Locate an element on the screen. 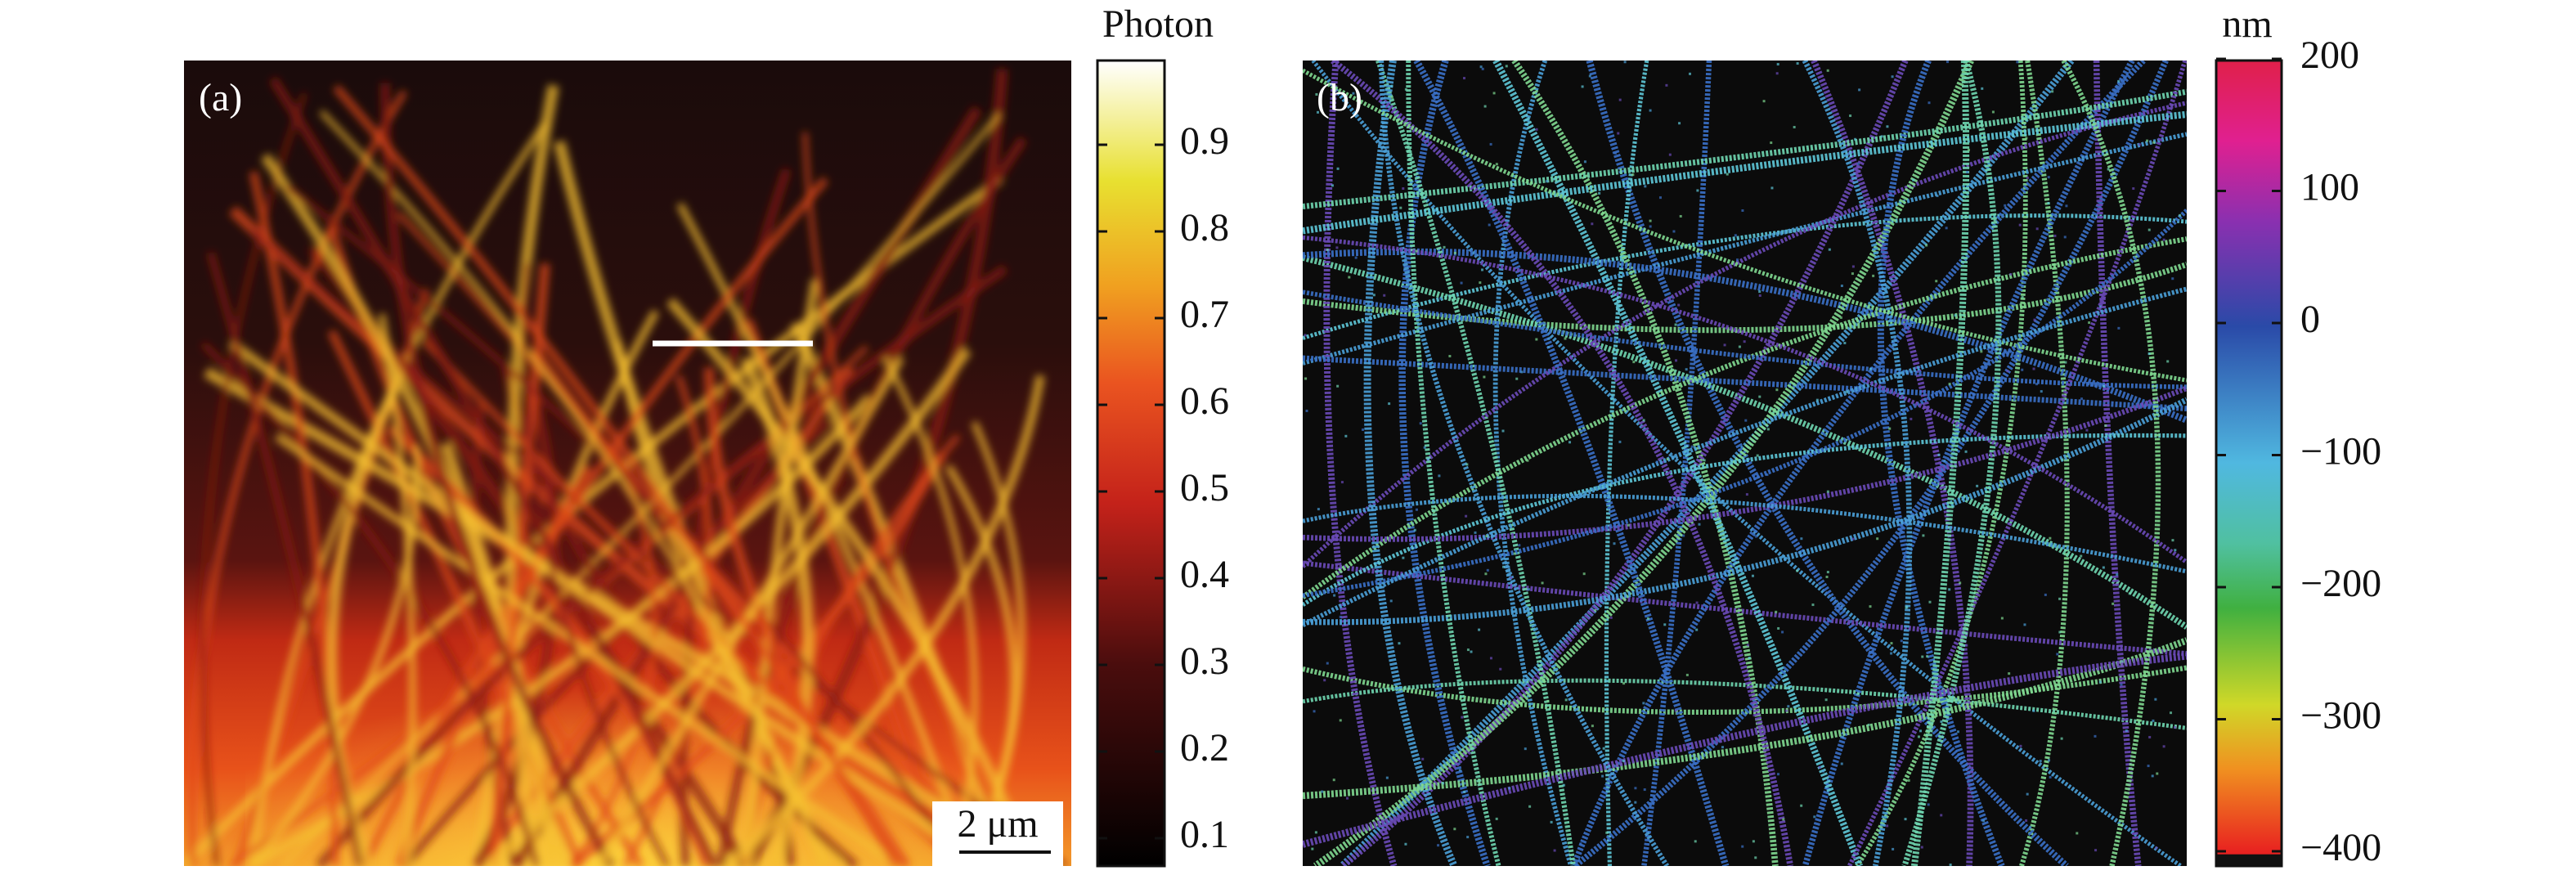 The height and width of the screenshot is (884, 2576). scale-bar-box is located at coordinates (998, 834).